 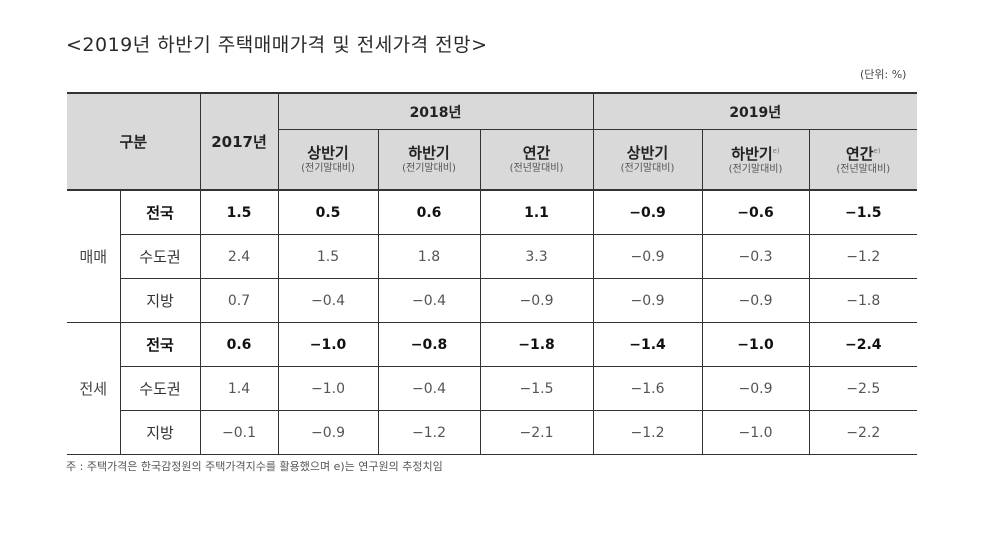 I want to click on value-cell: −0.8, so click(x=428, y=344).